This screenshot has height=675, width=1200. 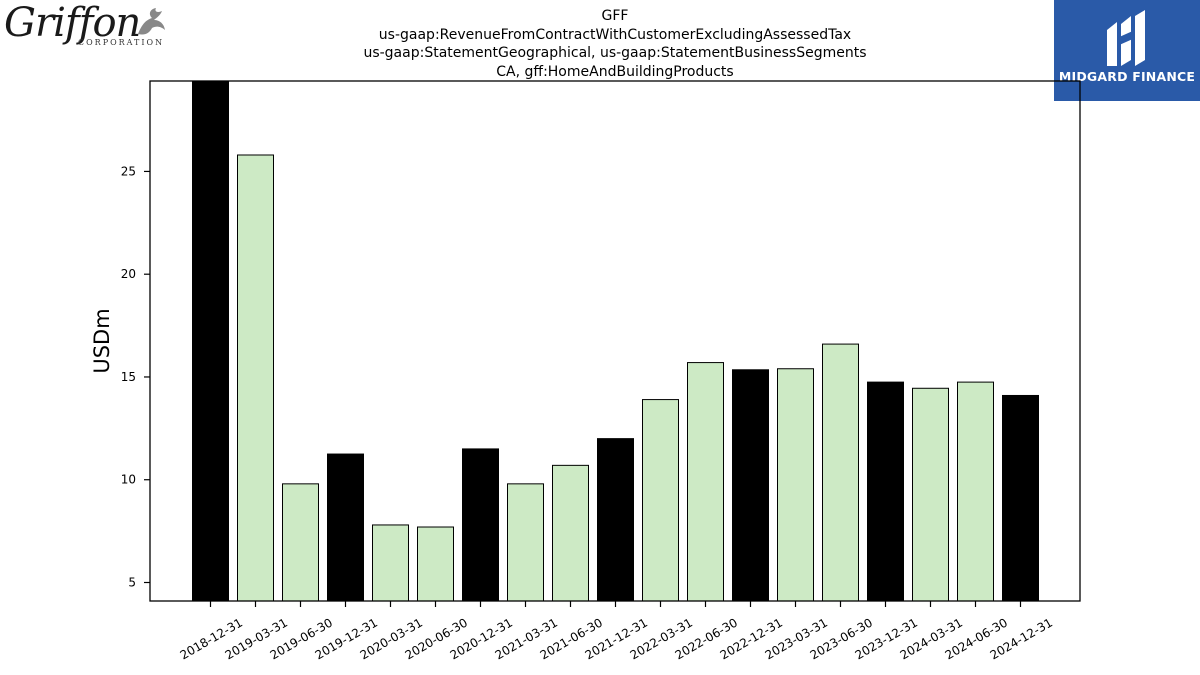 I want to click on griffon-logo: Griffon CORPORATION, so click(x=89, y=25).